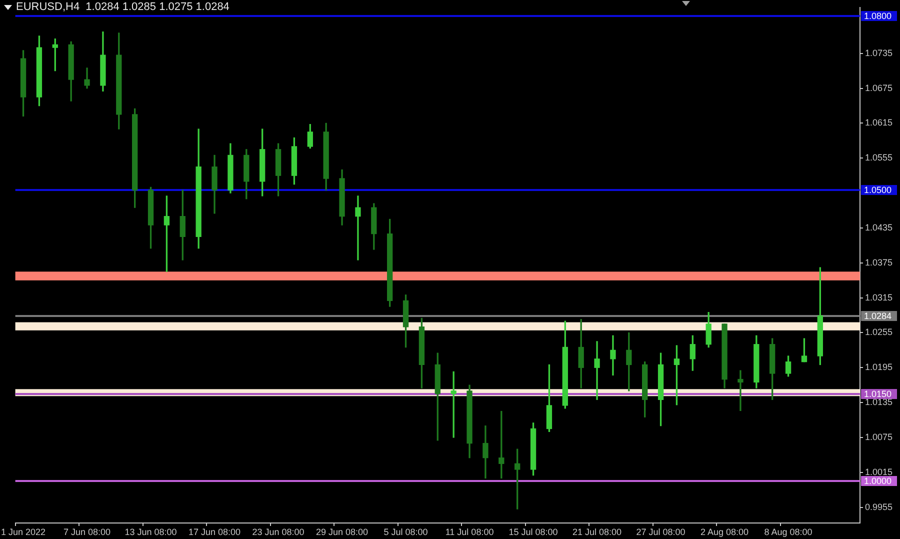 Image resolution: width=900 pixels, height=539 pixels. I want to click on y-tick-label: 1.0195, so click(879, 367).